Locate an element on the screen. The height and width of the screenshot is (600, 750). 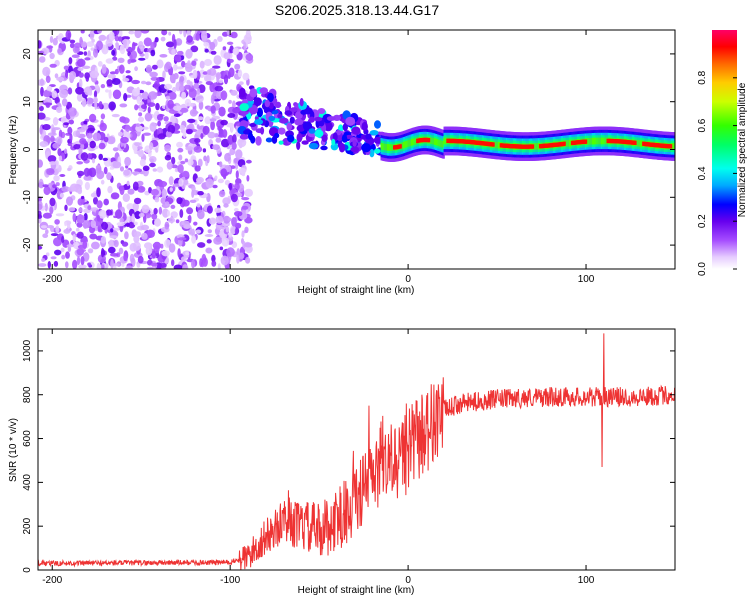
spectrogram-x-label: Height of straight line (km) is located at coordinates (356, 290).